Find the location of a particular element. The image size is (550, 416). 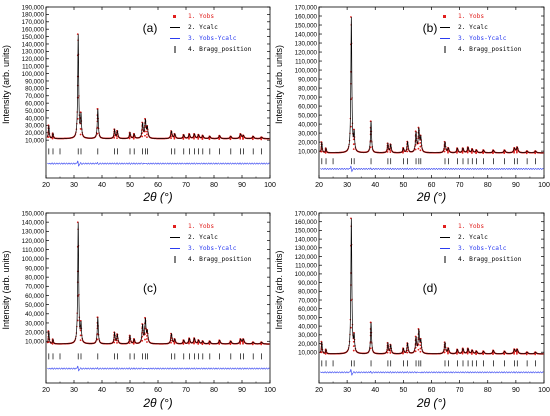

x-tick-label: 60 is located at coordinates (158, 390).